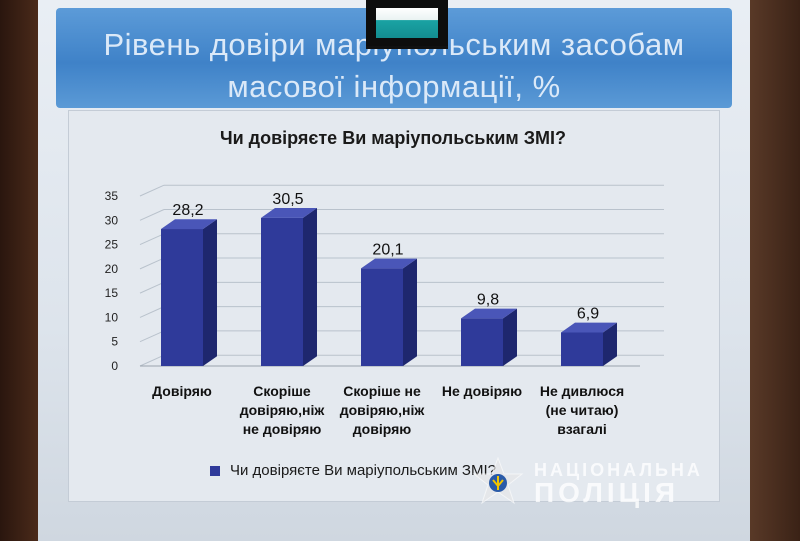 Image resolution: width=800 pixels, height=541 pixels. I want to click on legend-swatch, so click(215, 470).